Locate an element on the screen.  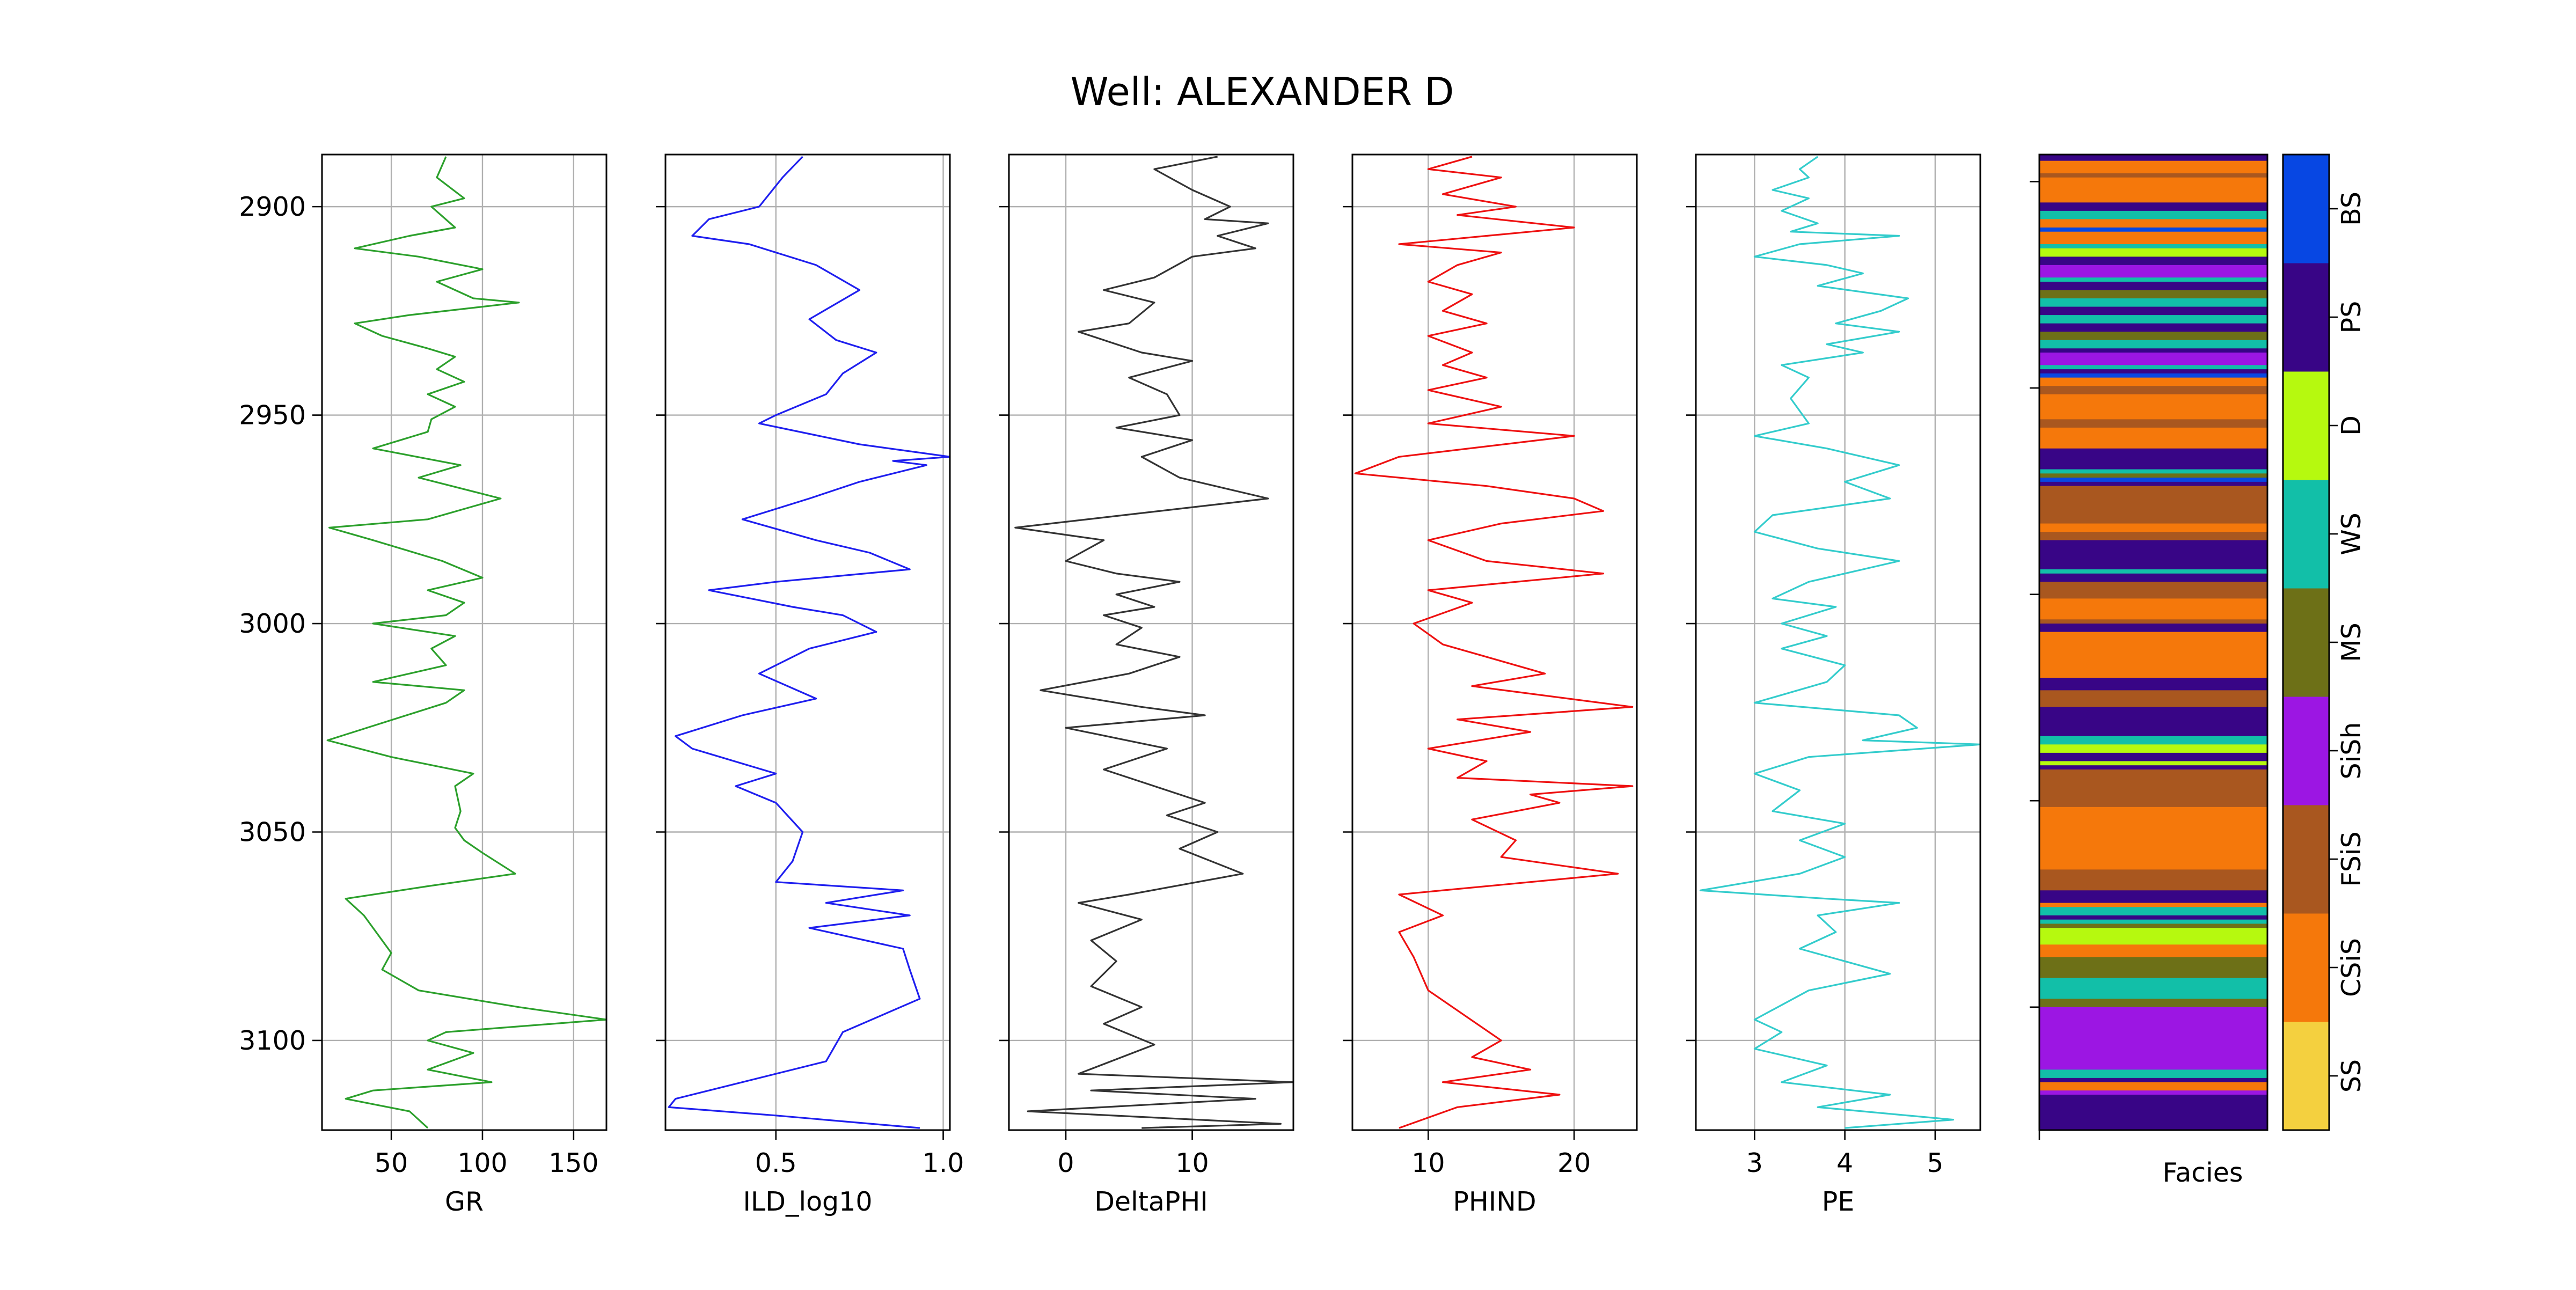
colorbar-label: CSiS is located at coordinates (2351, 967).